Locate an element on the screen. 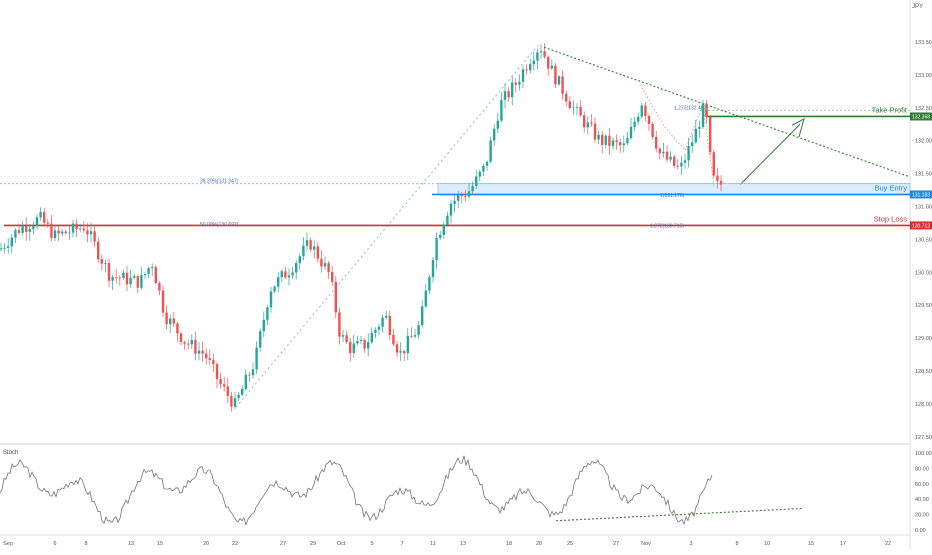 This screenshot has width=932, height=555. level-price-tag-label: 130.712 is located at coordinates (921, 226).